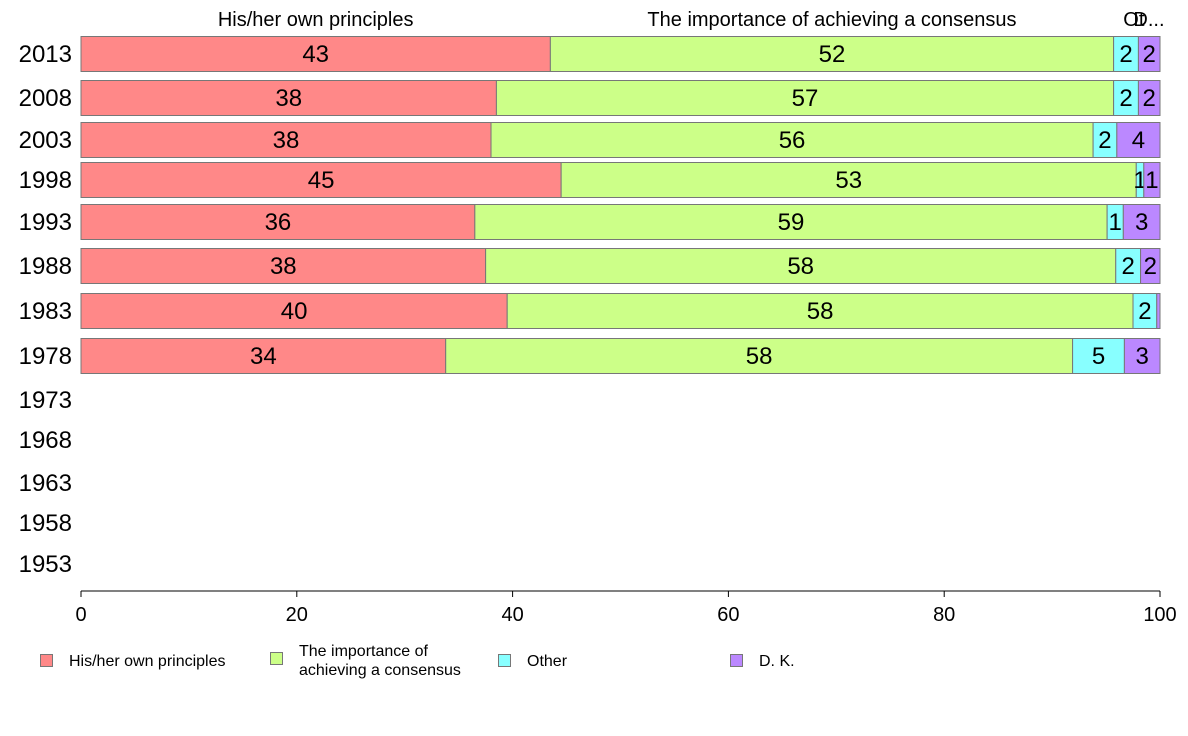 This screenshot has height=736, width=1188. I want to click on data-label-2003-s1: 56, so click(792, 140).